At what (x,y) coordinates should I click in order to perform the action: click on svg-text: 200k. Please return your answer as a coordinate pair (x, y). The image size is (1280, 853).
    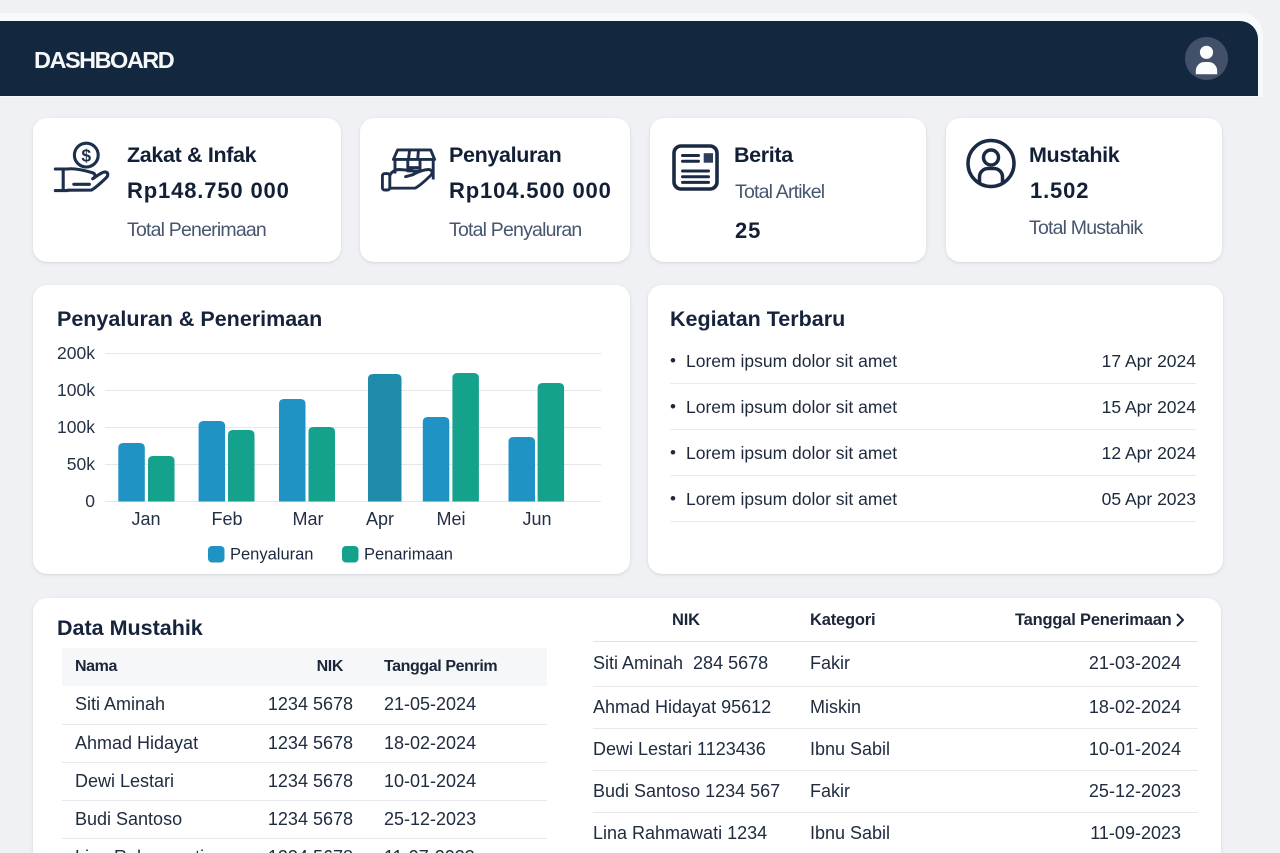
    Looking at the image, I should click on (76, 353).